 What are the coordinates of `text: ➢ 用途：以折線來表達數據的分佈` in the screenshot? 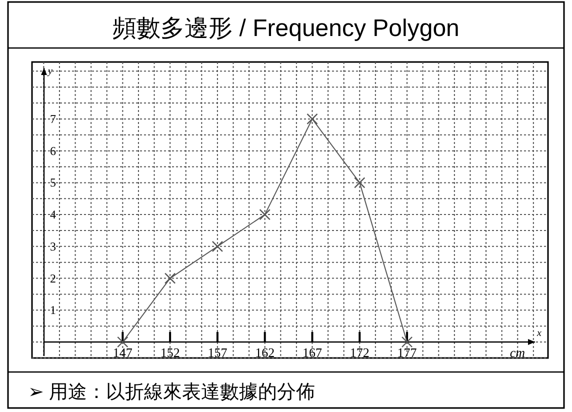 It's located at (172, 392).